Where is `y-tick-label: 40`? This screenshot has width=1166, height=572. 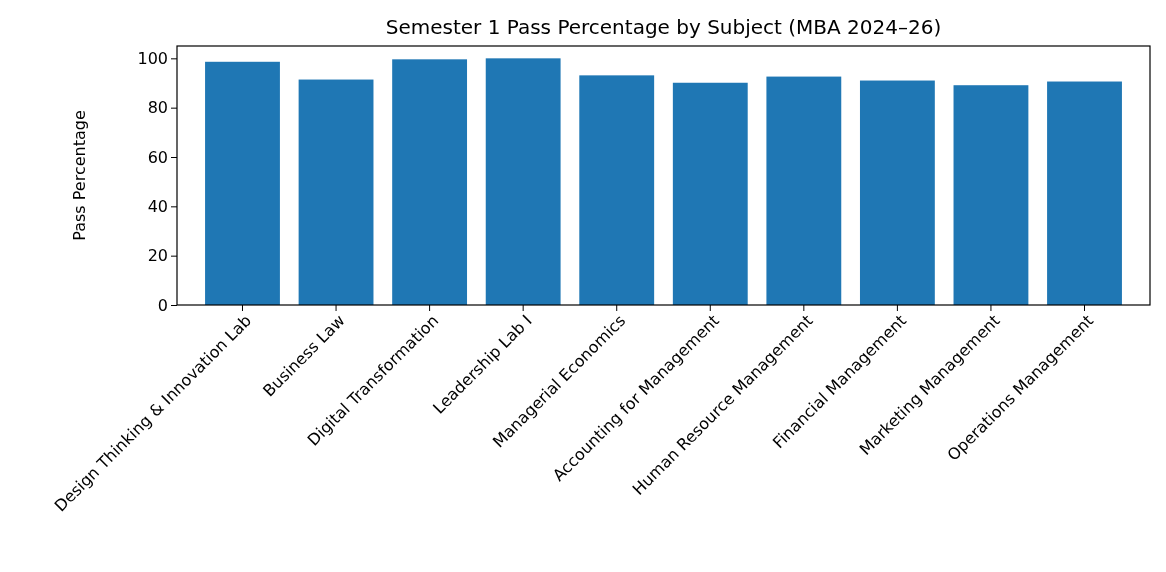
y-tick-label: 40 is located at coordinates (157, 206).